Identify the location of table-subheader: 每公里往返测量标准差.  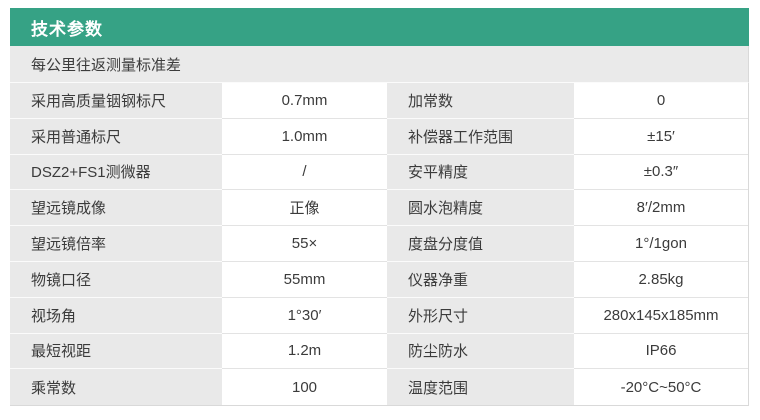
(379, 64).